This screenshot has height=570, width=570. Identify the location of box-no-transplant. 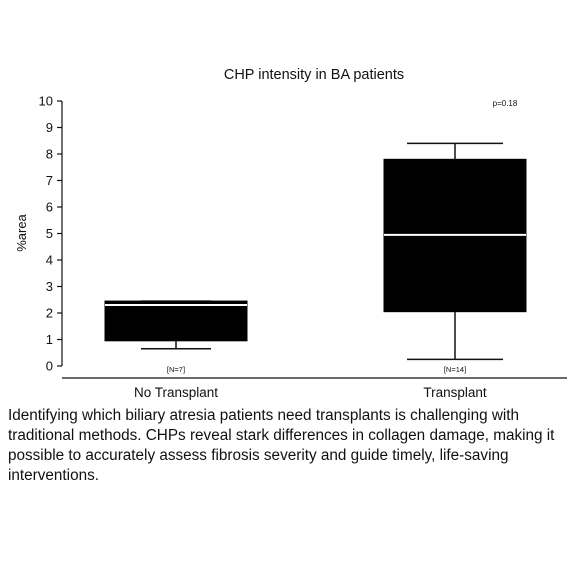
(176, 321).